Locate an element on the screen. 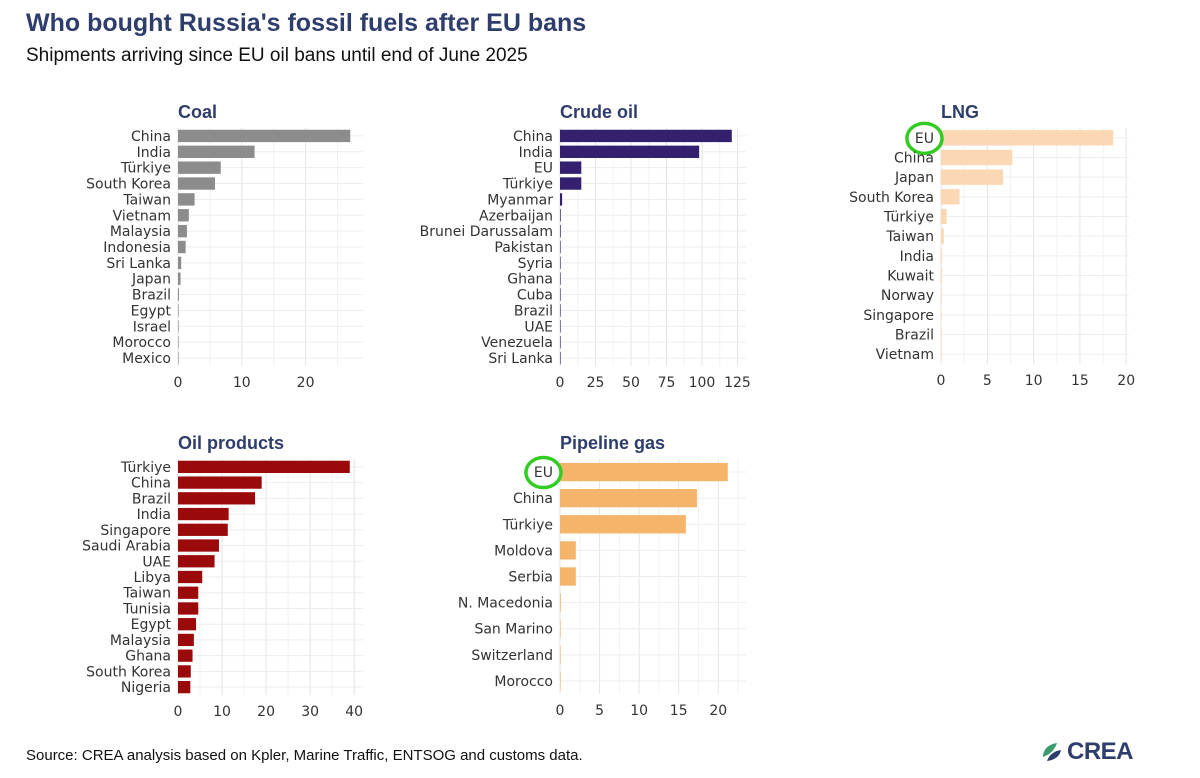 The height and width of the screenshot is (778, 1200). pipeline-gas-tick-label: 10 is located at coordinates (639, 711).